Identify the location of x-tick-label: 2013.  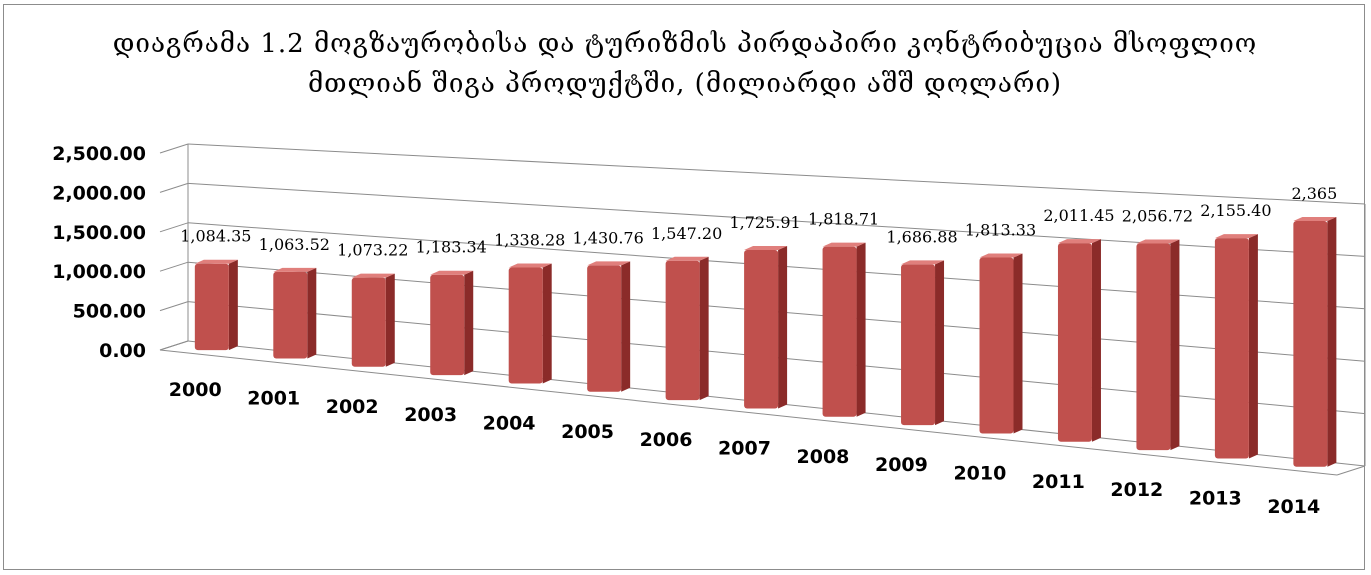
(1215, 499).